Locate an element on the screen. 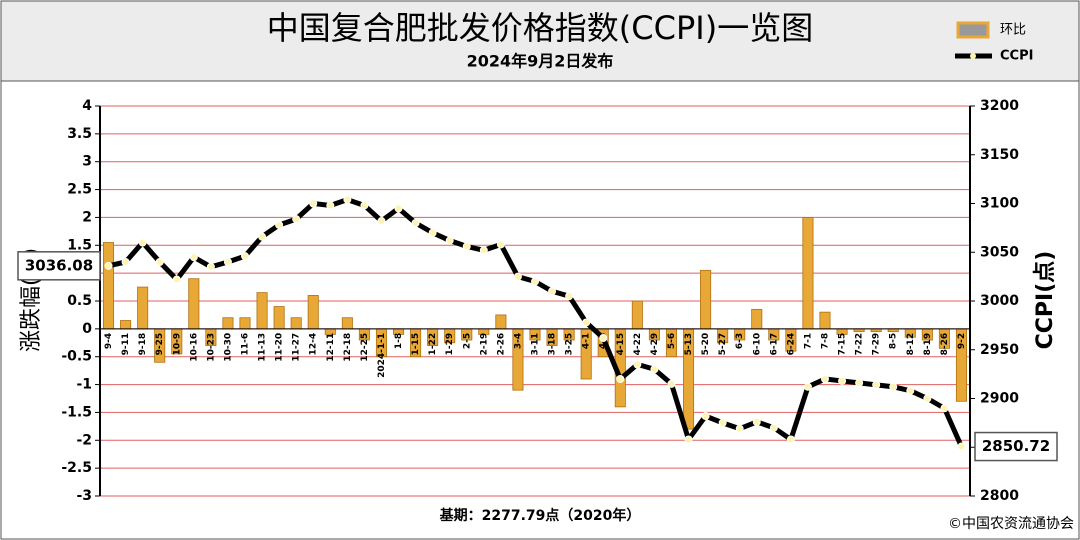  y-tick-label: -2 is located at coordinates (84, 440).